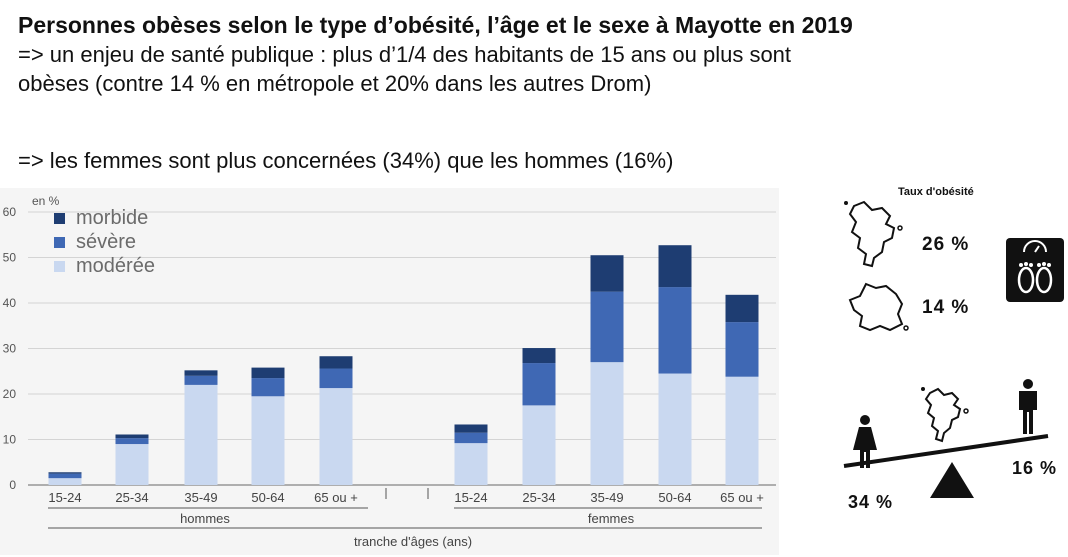 This screenshot has height=557, width=1068. I want to click on legend-label-morbide: morbide, so click(112, 218).